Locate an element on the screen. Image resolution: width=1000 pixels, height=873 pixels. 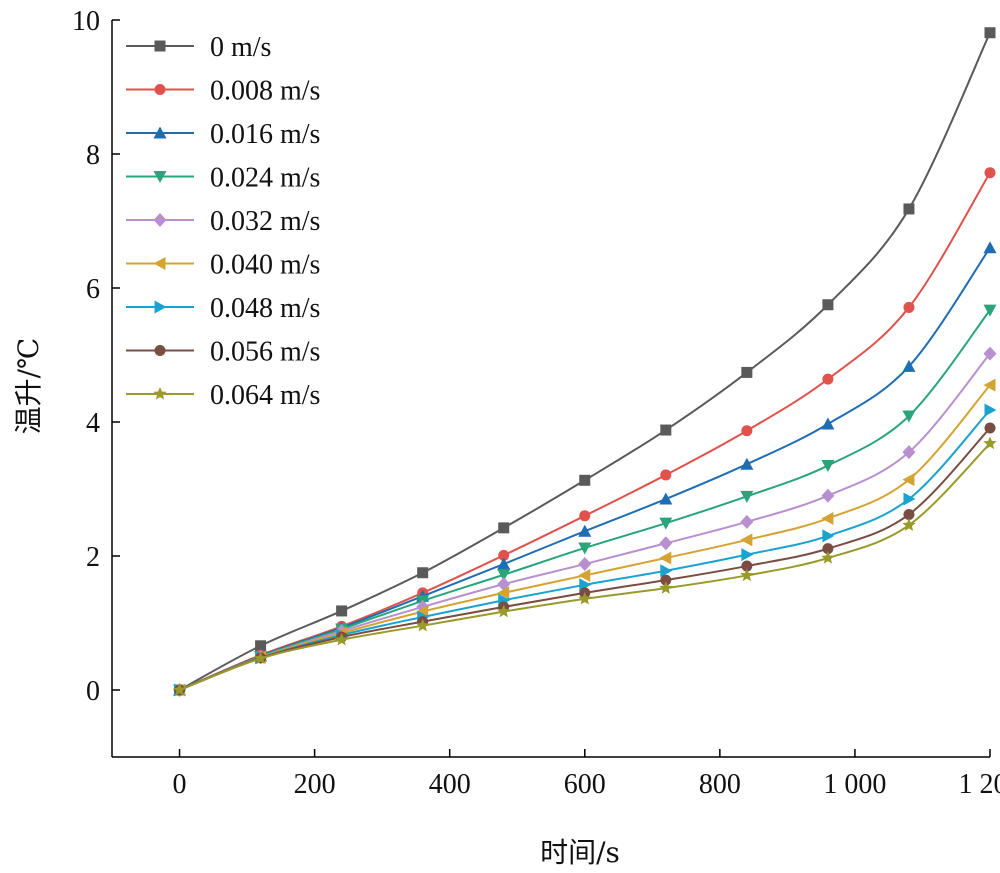
legend-label: 0.032 m/s is located at coordinates (265, 221).